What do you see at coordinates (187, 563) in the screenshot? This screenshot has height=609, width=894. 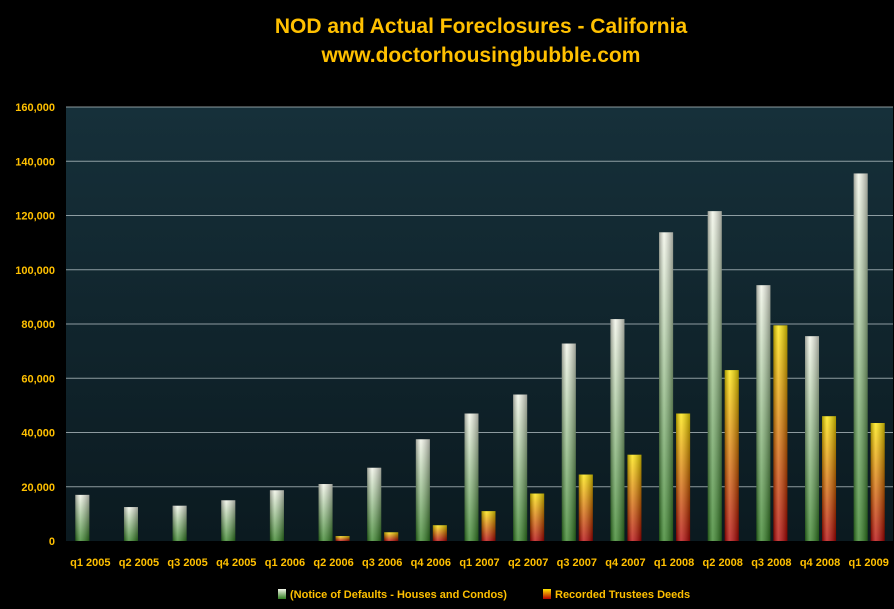 I see `x-tick-label: q3 2005` at bounding box center [187, 563].